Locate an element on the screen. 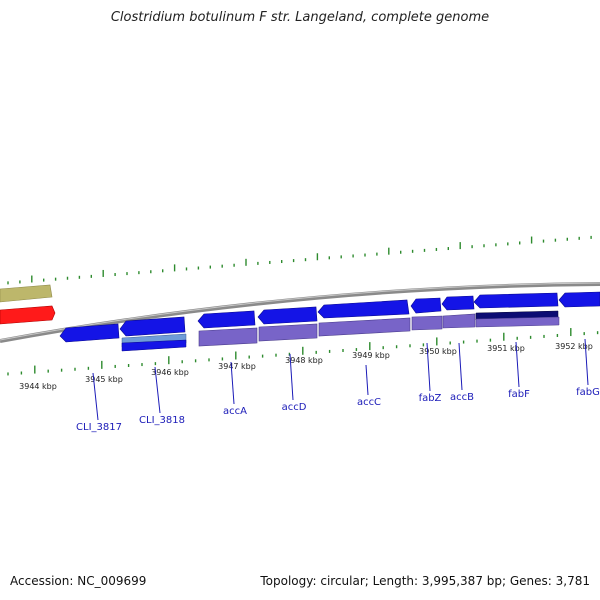 This screenshot has width=600, height=600. accession-text: Accession: NC_009699 is located at coordinates (78, 581).